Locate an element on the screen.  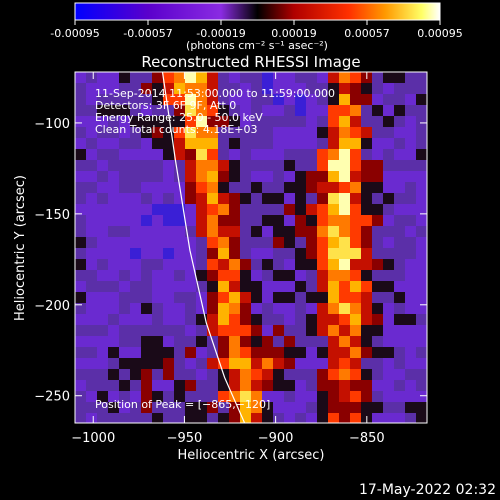
y-axis-label: Heliocentric Y (arcsec) is located at coordinates (20, 248).